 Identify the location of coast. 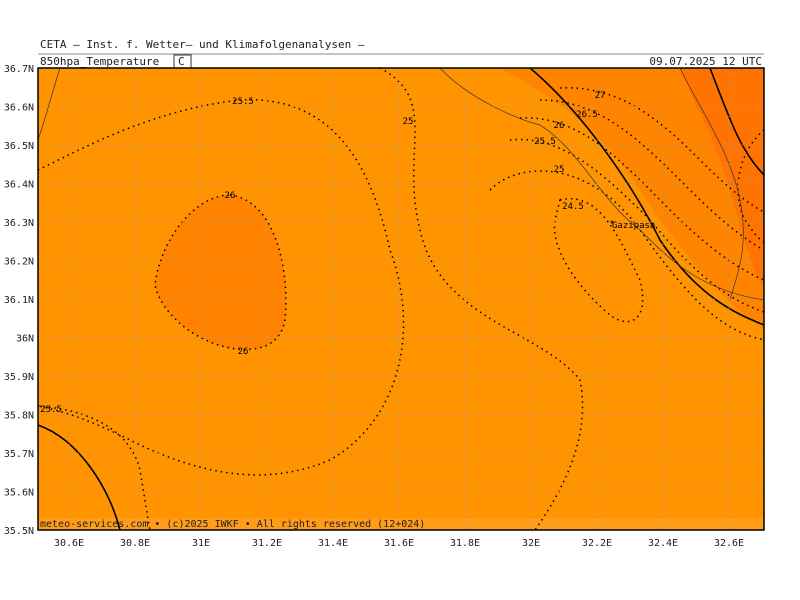
(49, 104).